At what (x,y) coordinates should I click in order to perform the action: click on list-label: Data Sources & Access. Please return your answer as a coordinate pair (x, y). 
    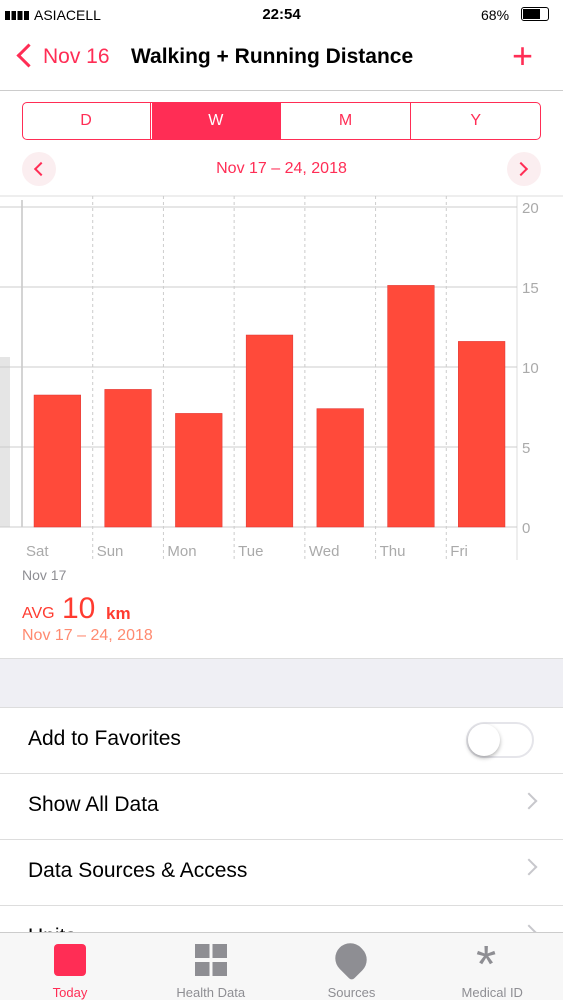
    Looking at the image, I should click on (138, 870).